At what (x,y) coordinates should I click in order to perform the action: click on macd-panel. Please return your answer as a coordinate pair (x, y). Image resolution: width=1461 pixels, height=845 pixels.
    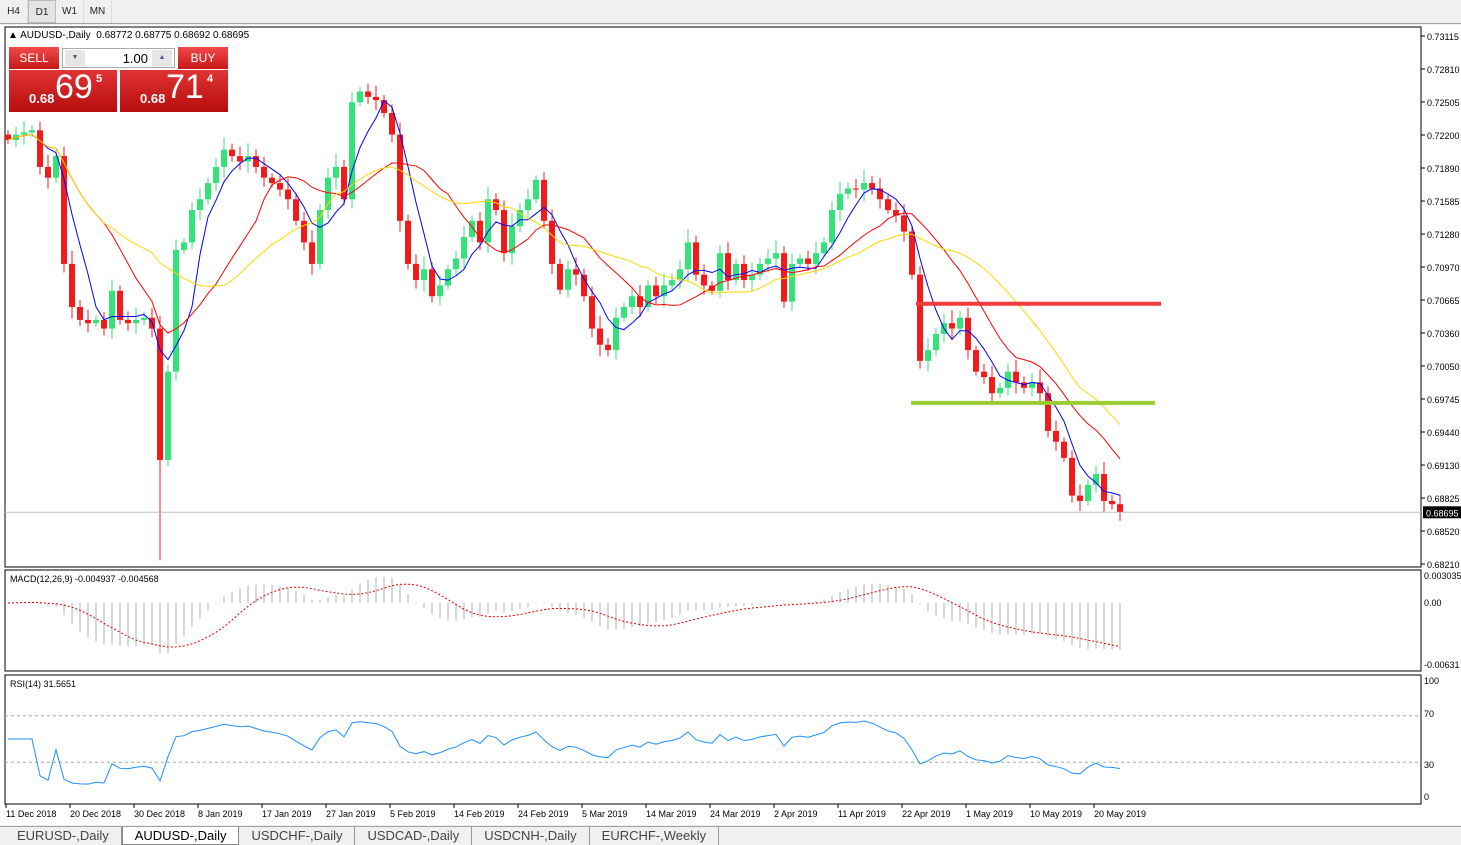
    Looking at the image, I should click on (713, 620).